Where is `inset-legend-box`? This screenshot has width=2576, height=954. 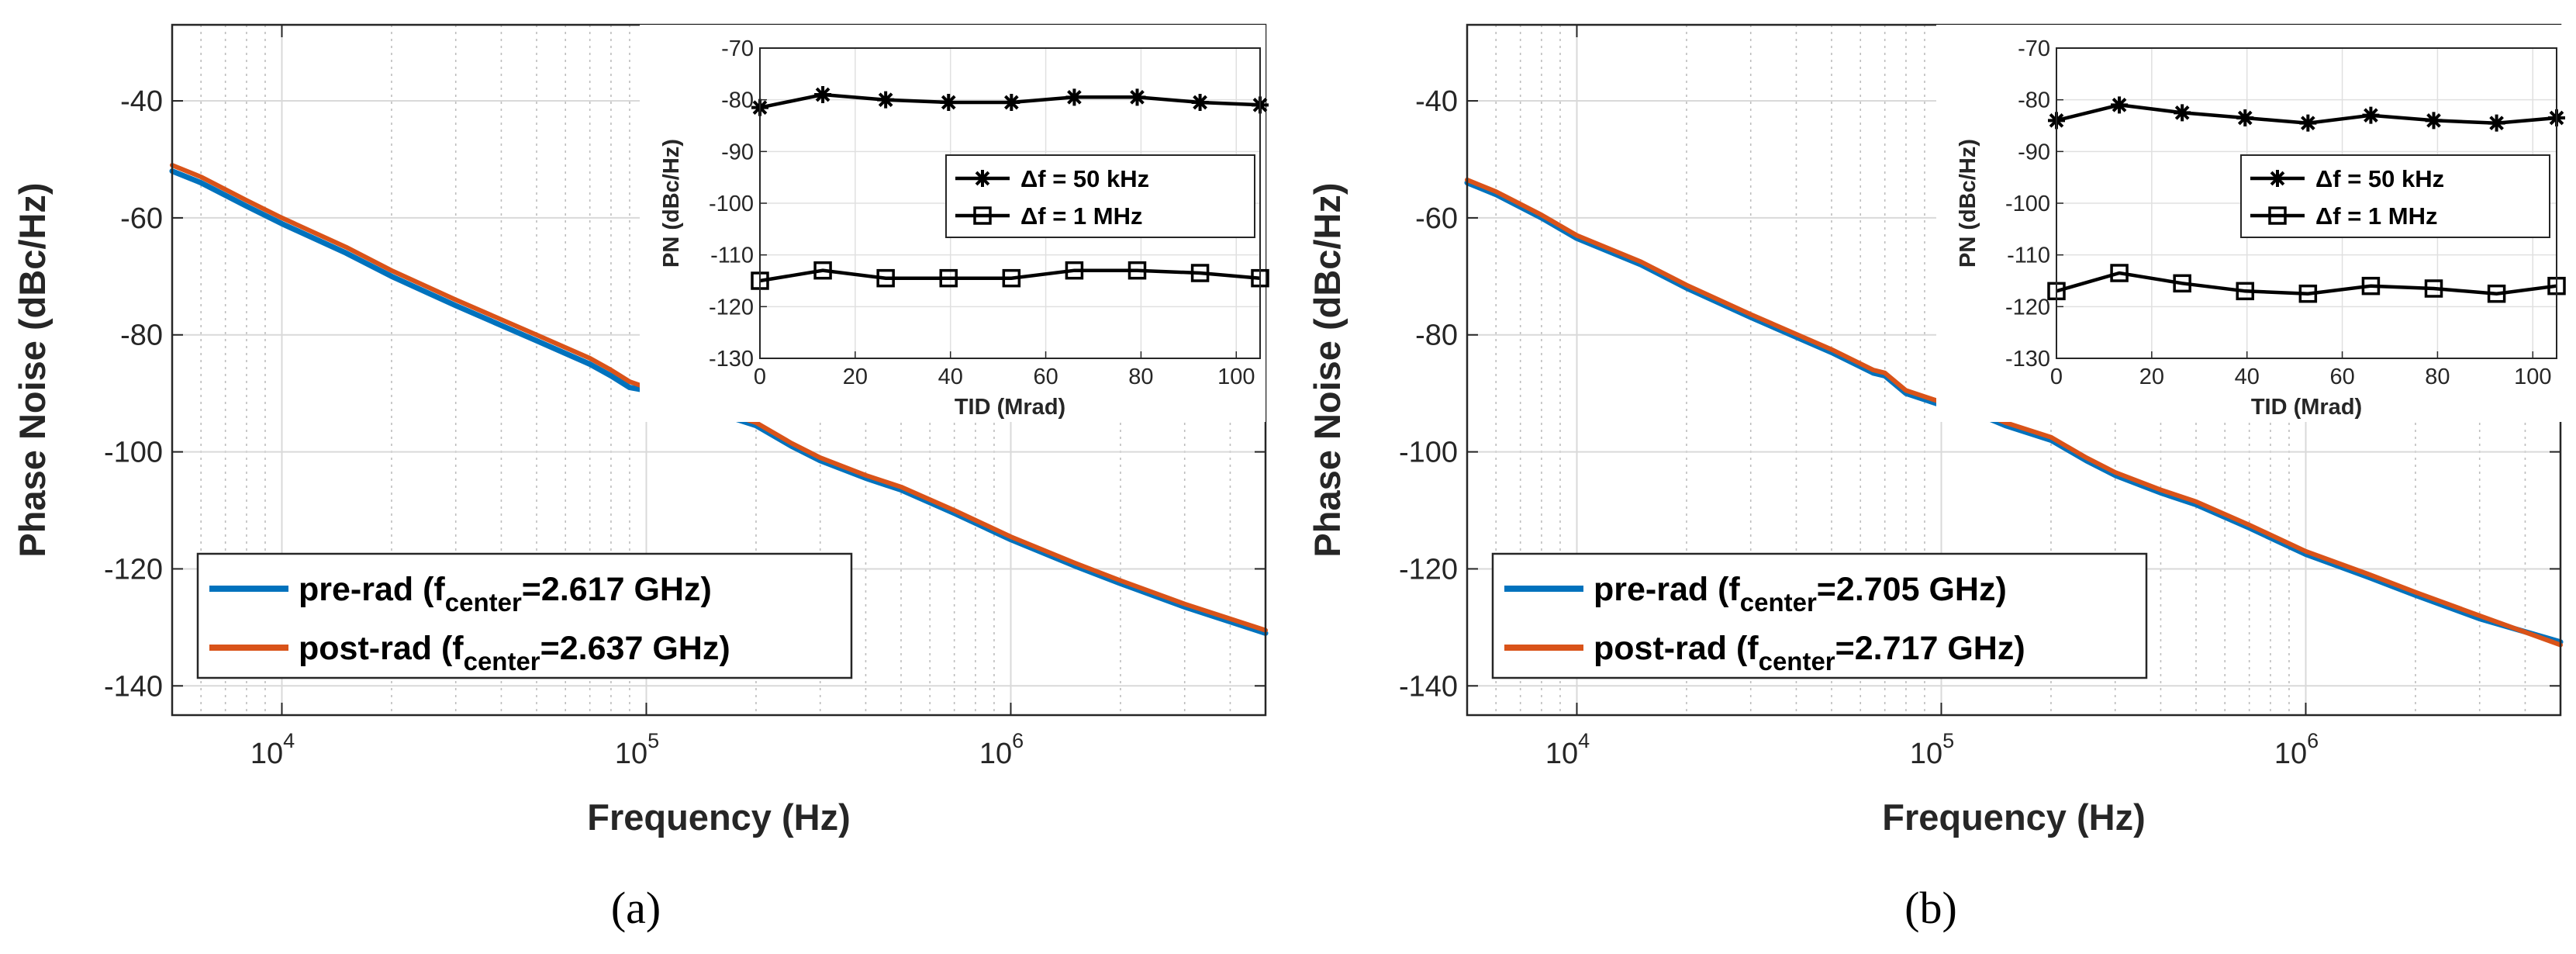 inset-legend-box is located at coordinates (2395, 196).